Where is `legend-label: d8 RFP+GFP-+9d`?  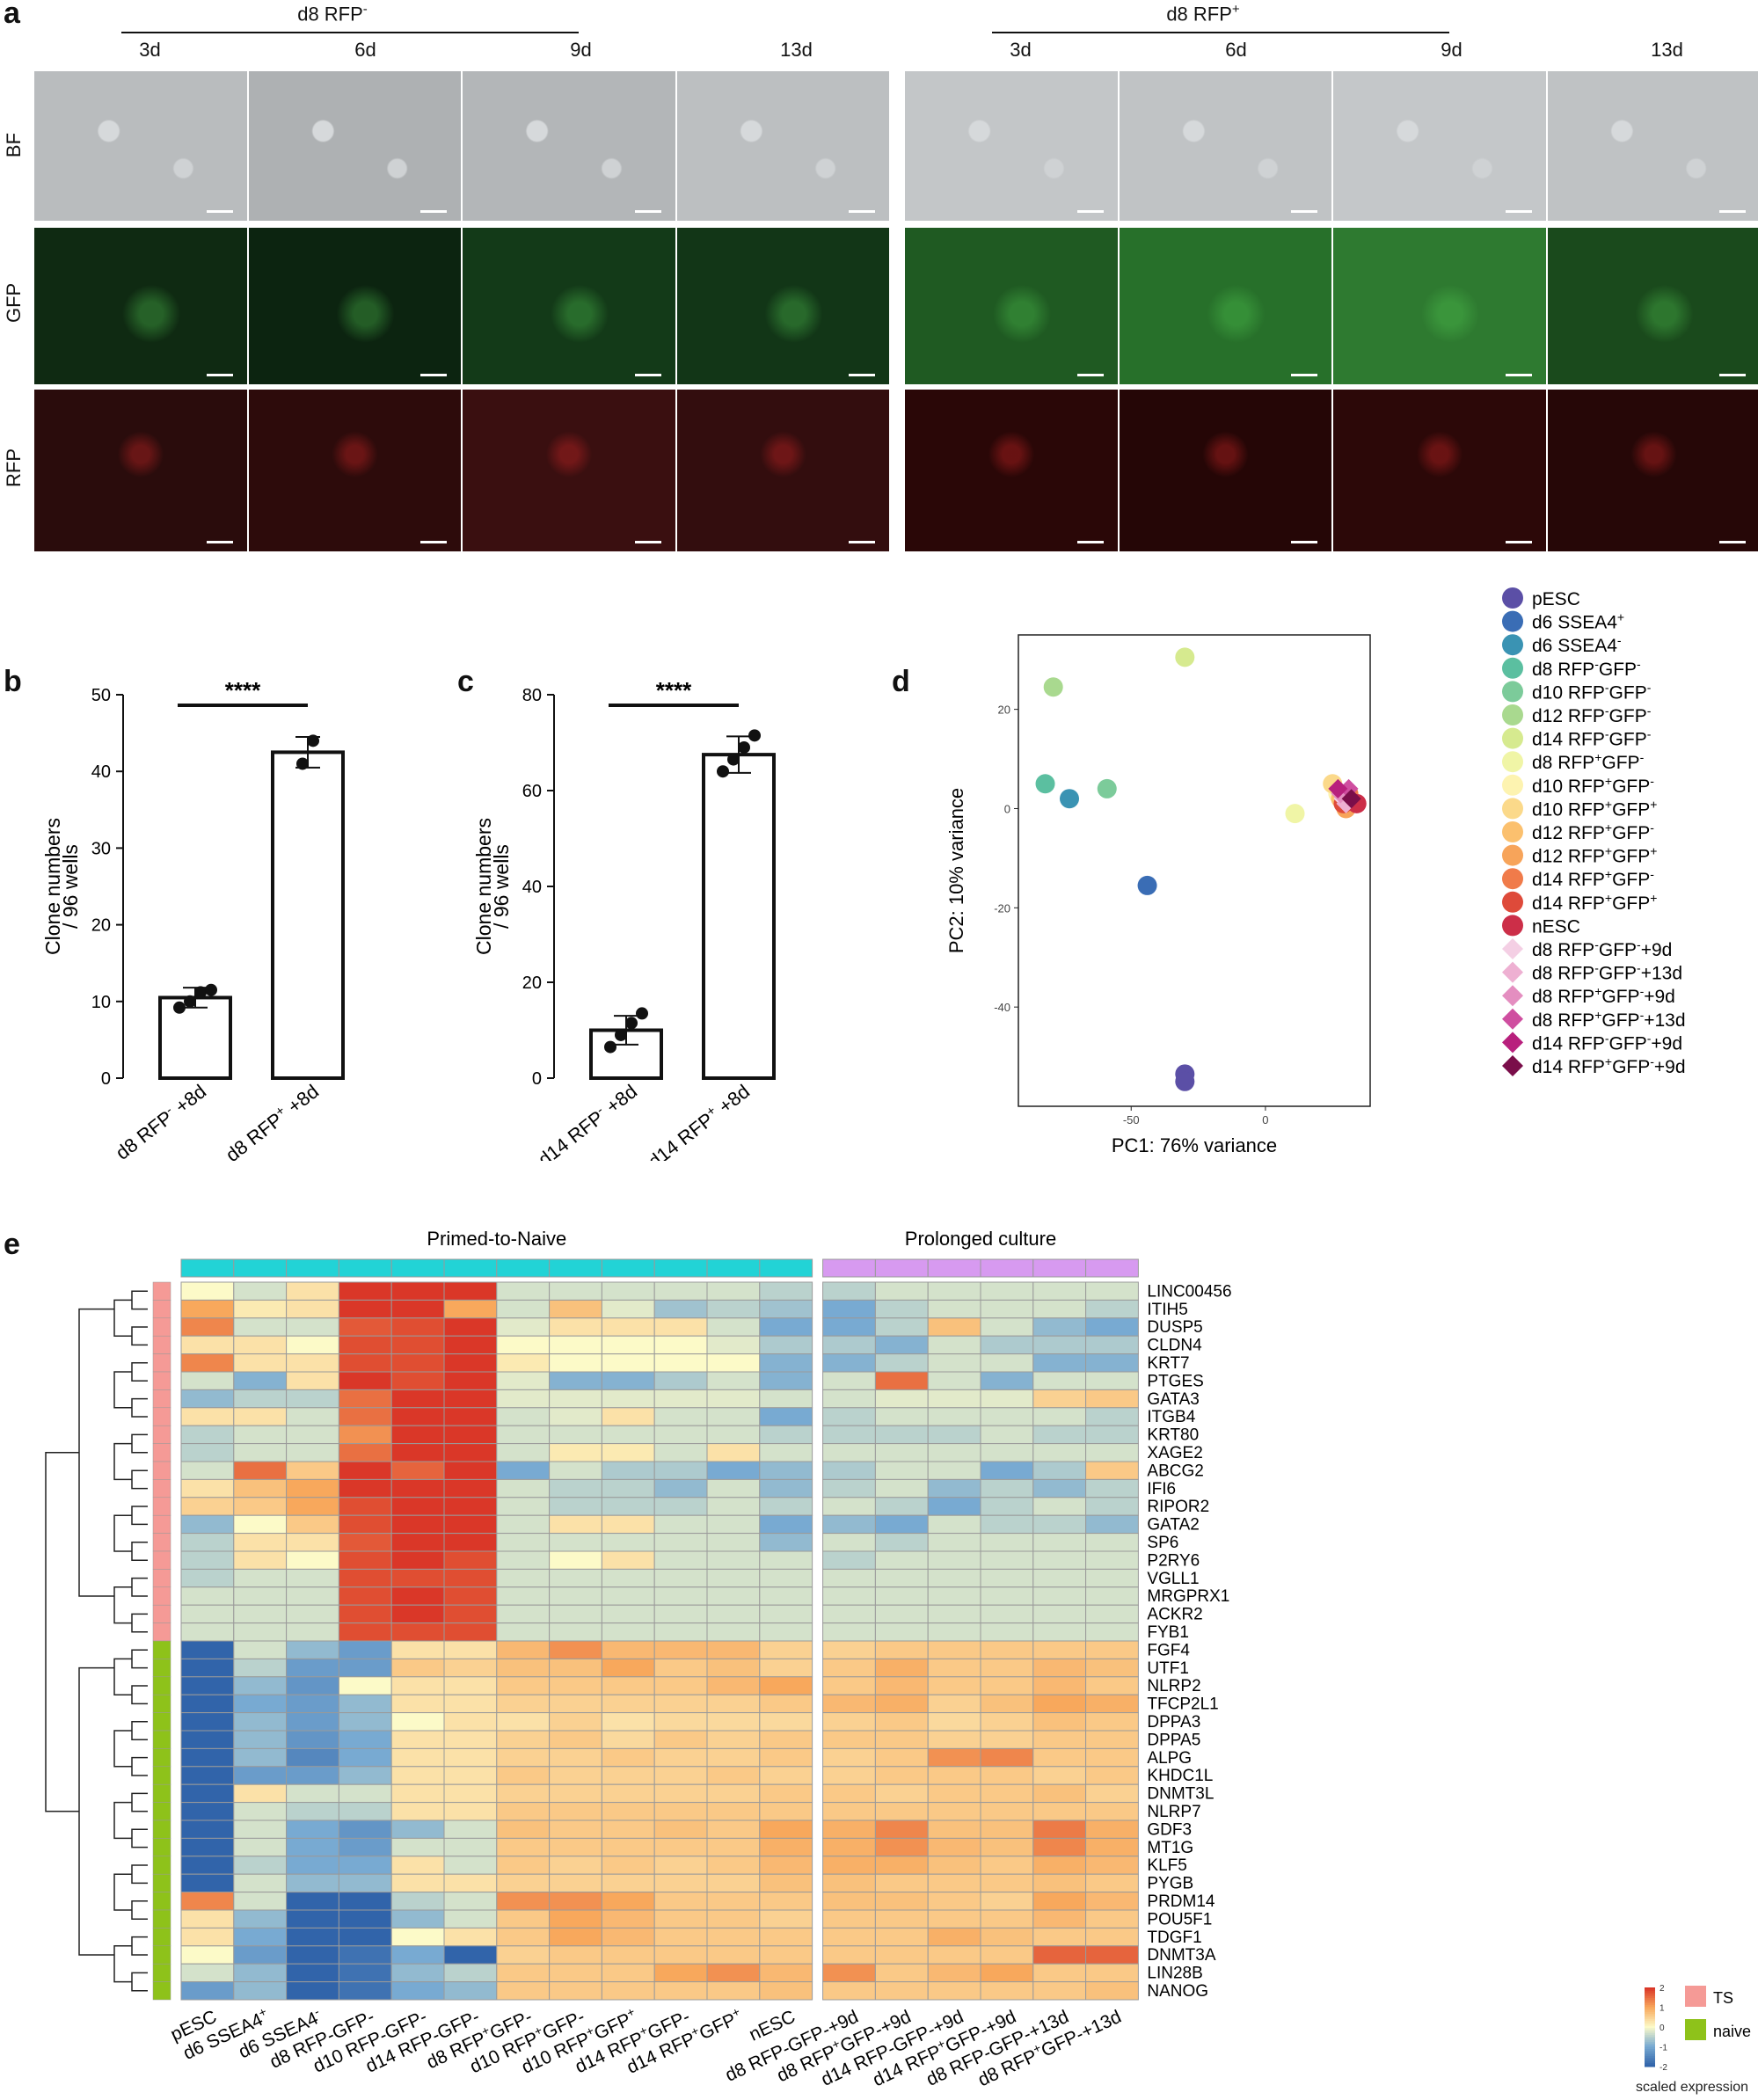
legend-label: d8 RFP+GFP-+9d is located at coordinates (1603, 996).